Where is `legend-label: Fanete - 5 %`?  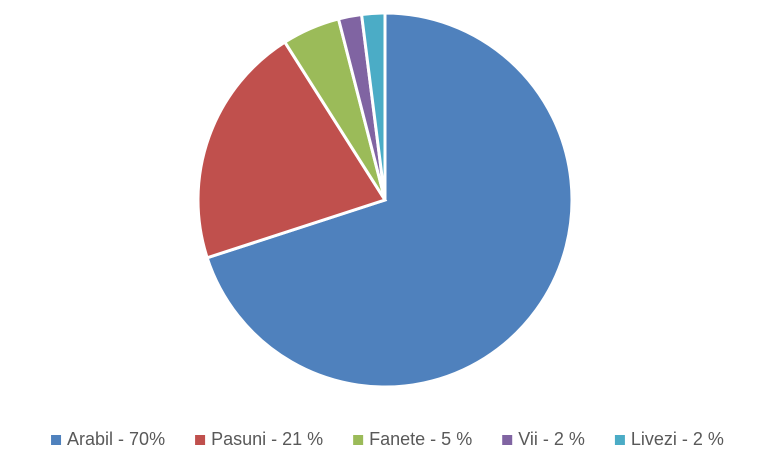 legend-label: Fanete - 5 % is located at coordinates (420, 439).